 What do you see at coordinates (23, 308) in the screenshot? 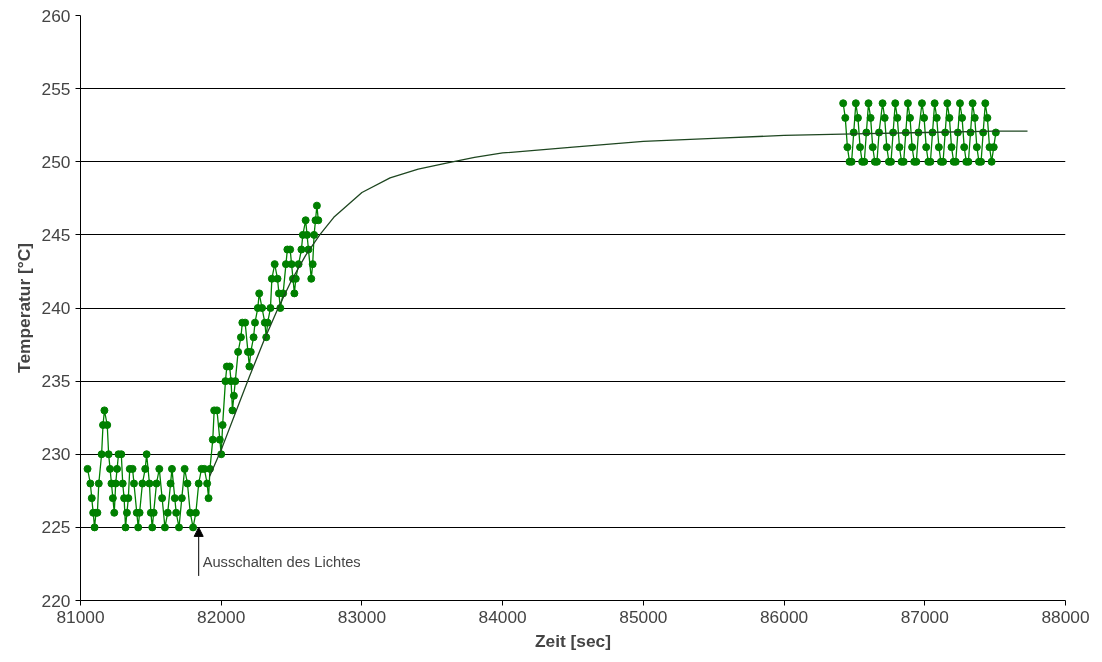
I see `y-axis-title: Temperatur [°C]` at bounding box center [23, 308].